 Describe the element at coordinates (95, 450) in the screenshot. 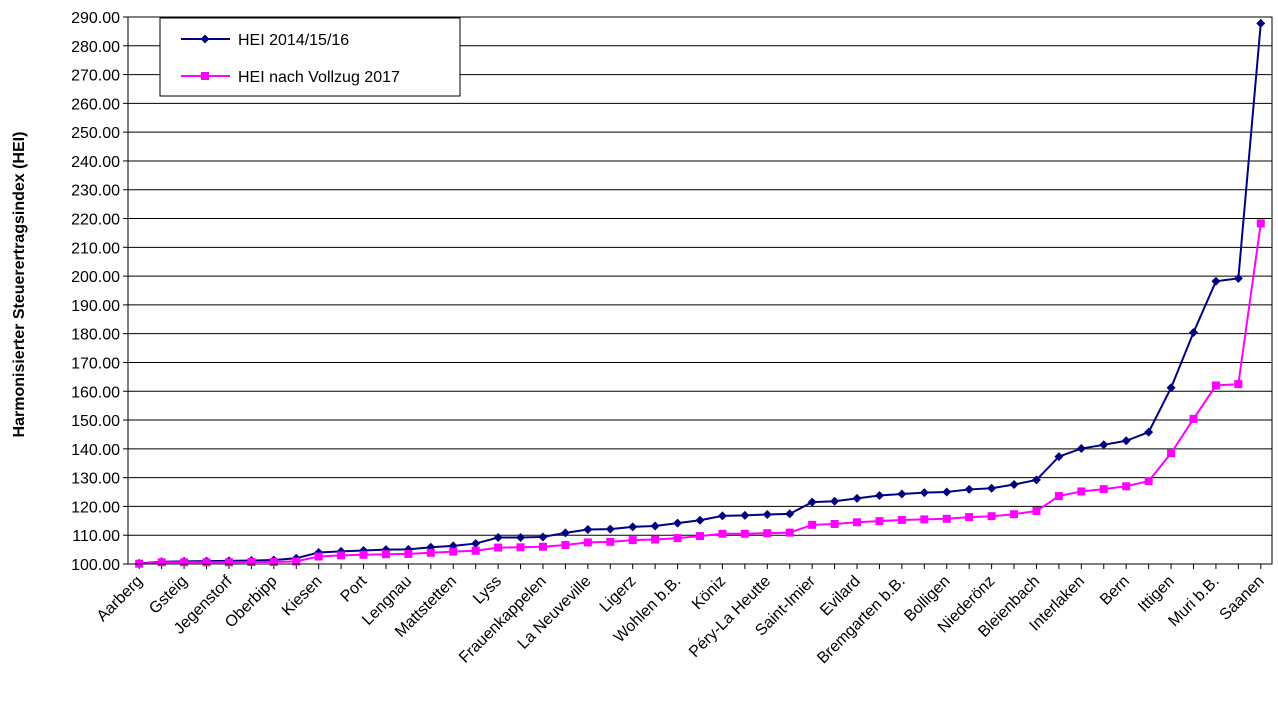

I see `y-tick-label: 140.00` at that location.